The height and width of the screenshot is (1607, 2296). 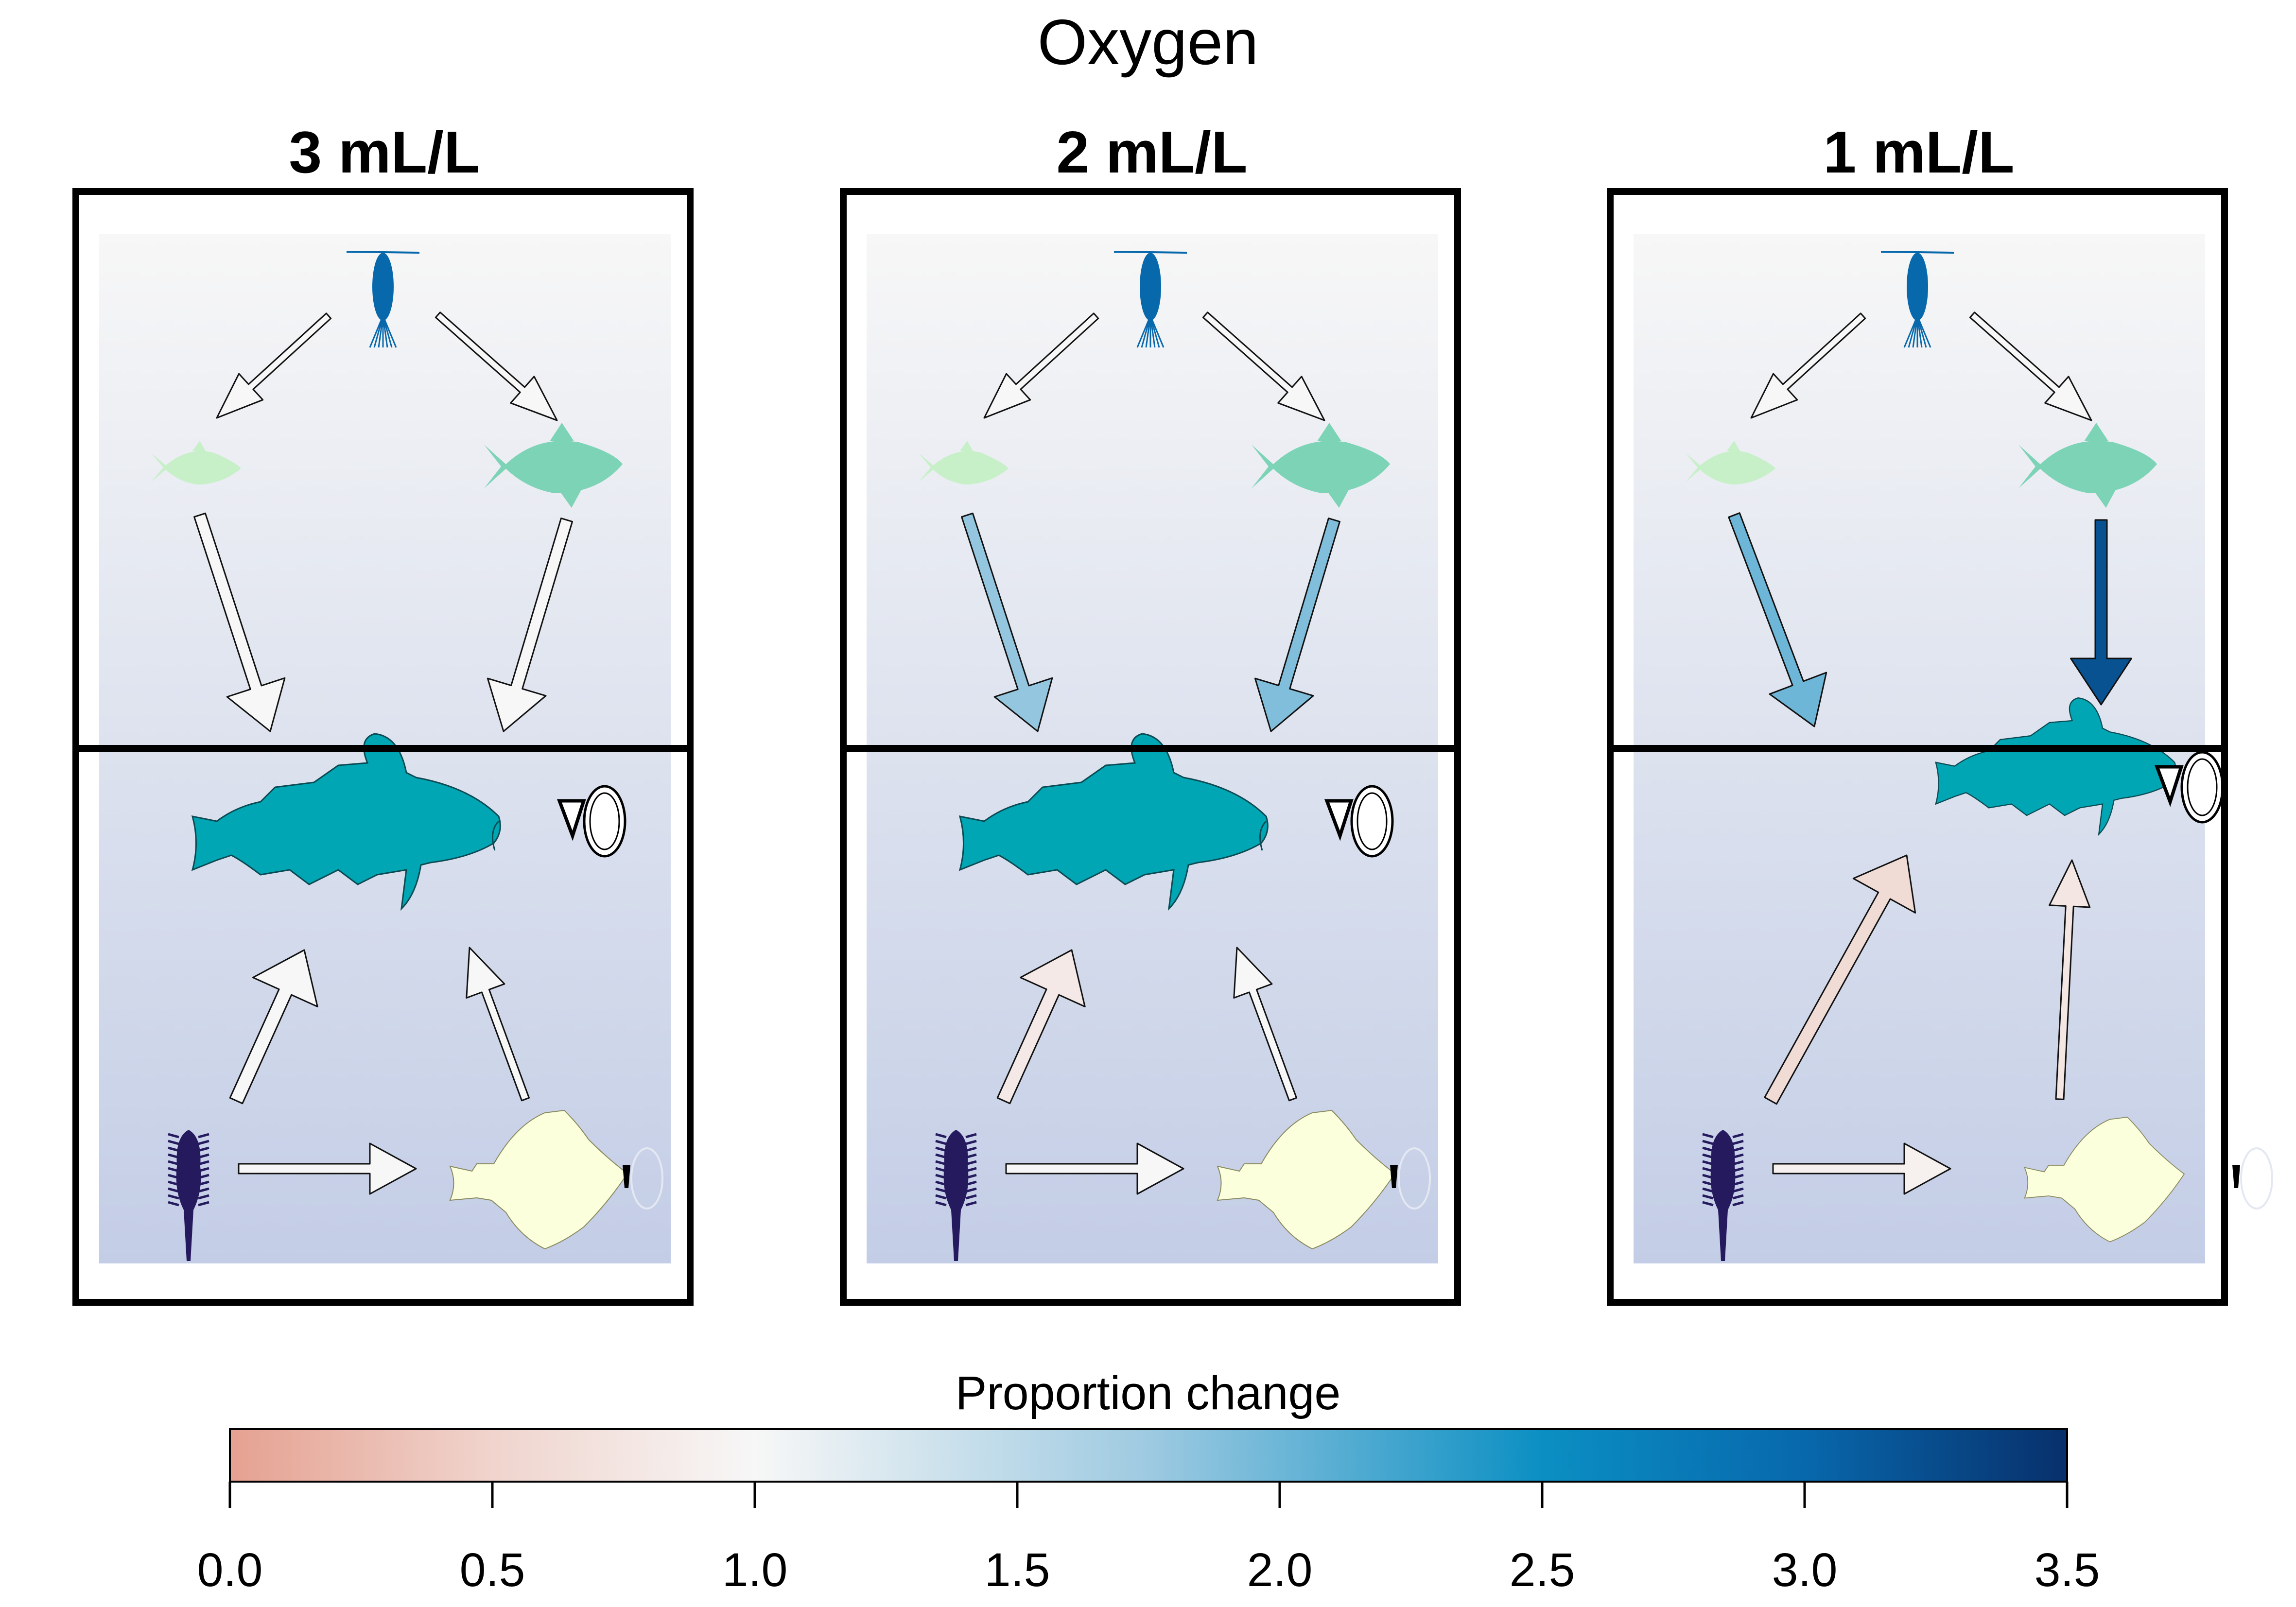 What do you see at coordinates (1148, 1392) in the screenshot?
I see `colorbar-title: Proportion change` at bounding box center [1148, 1392].